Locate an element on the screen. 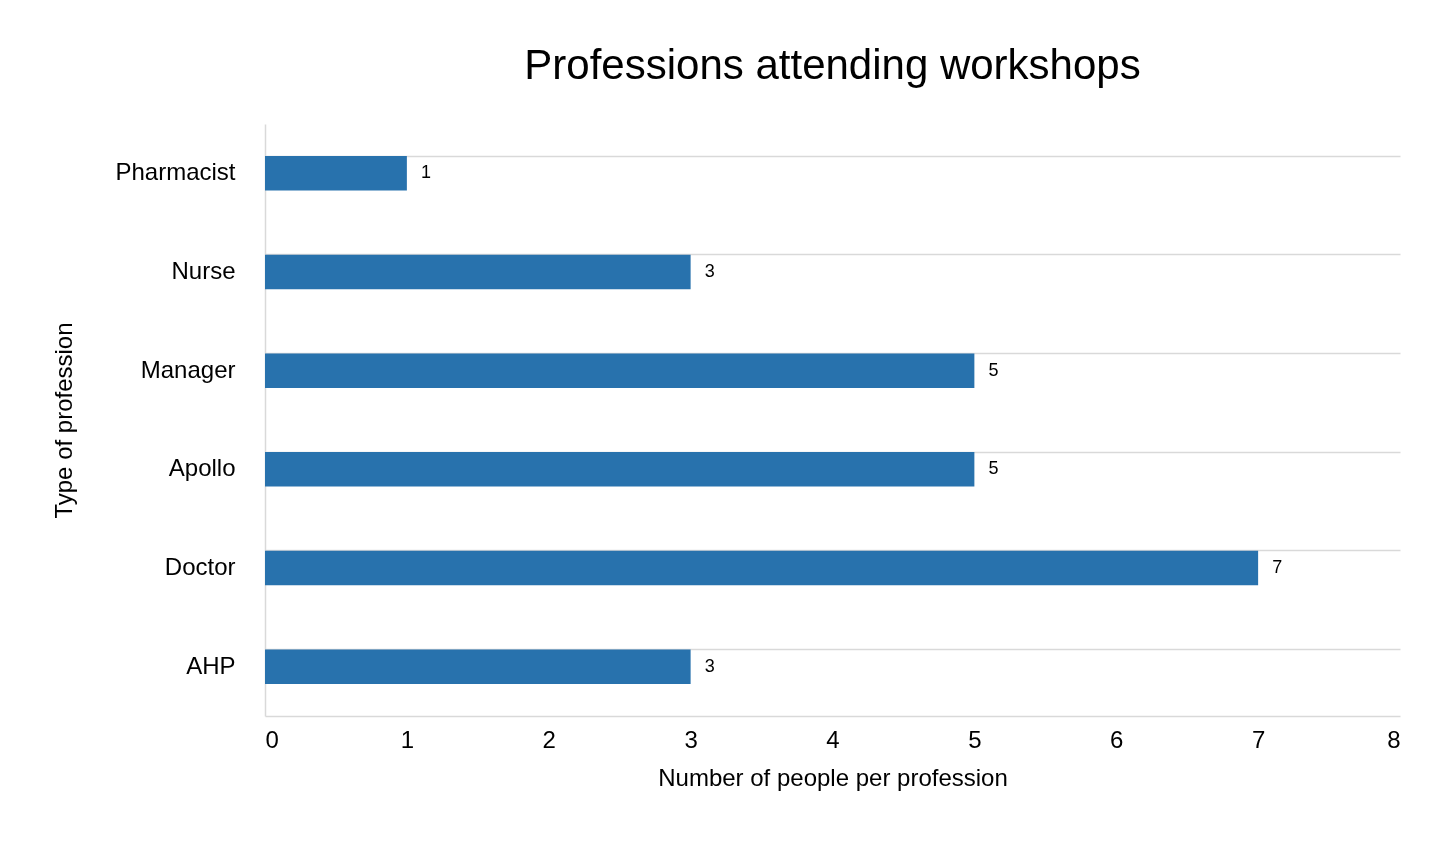  x-tick-label: 5 is located at coordinates (975, 739).